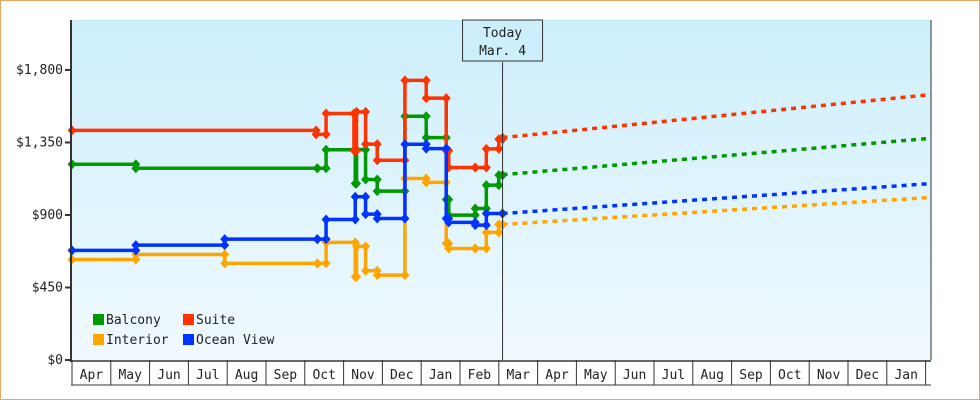 This screenshot has height=400, width=980. I want to click on today-callout, so click(503, 40).